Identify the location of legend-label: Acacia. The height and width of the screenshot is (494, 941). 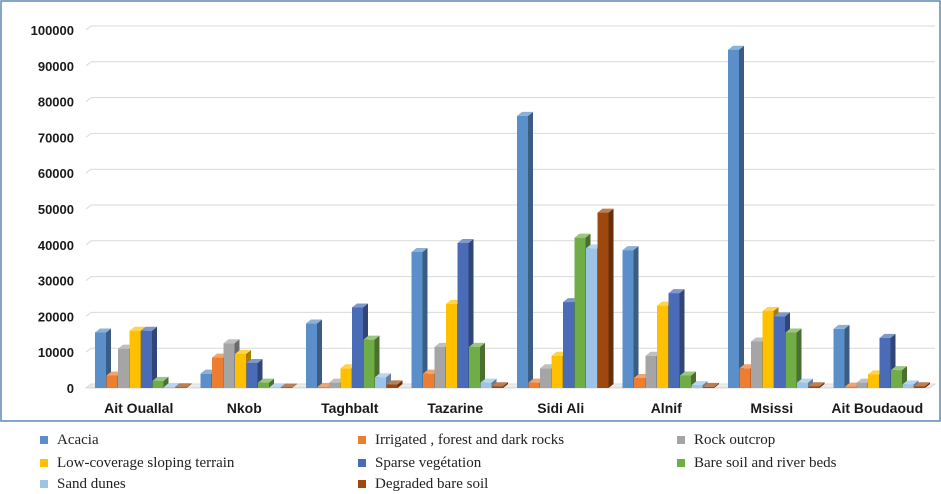
(78, 439).